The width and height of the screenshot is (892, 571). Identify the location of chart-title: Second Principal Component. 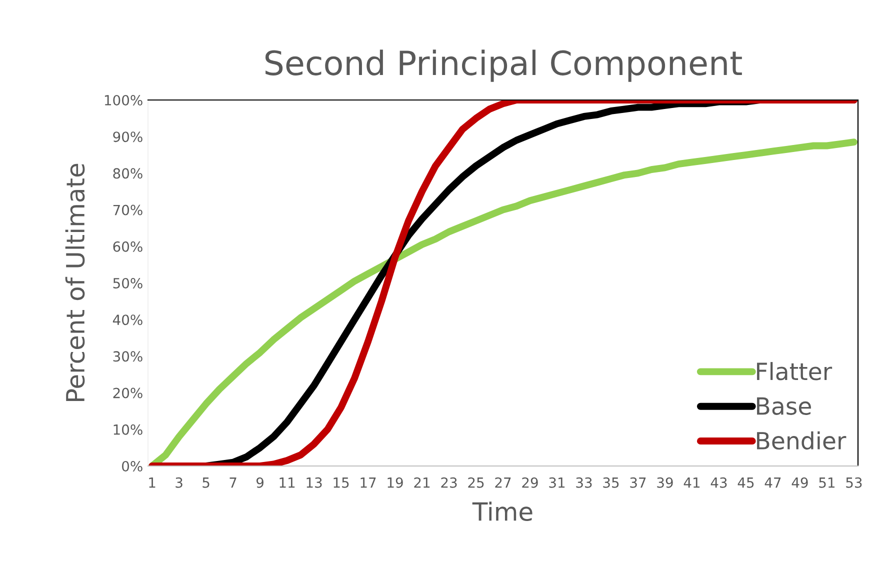
(503, 66).